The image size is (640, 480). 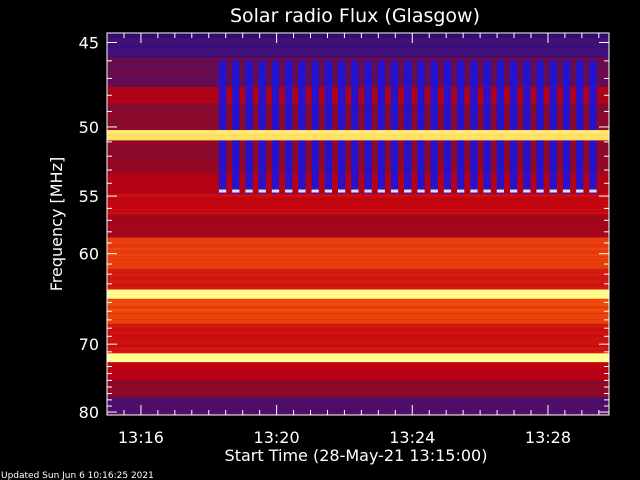 What do you see at coordinates (356, 455) in the screenshot?
I see `x-axis-label: Start Time (28-May-21 13:15:00)` at bounding box center [356, 455].